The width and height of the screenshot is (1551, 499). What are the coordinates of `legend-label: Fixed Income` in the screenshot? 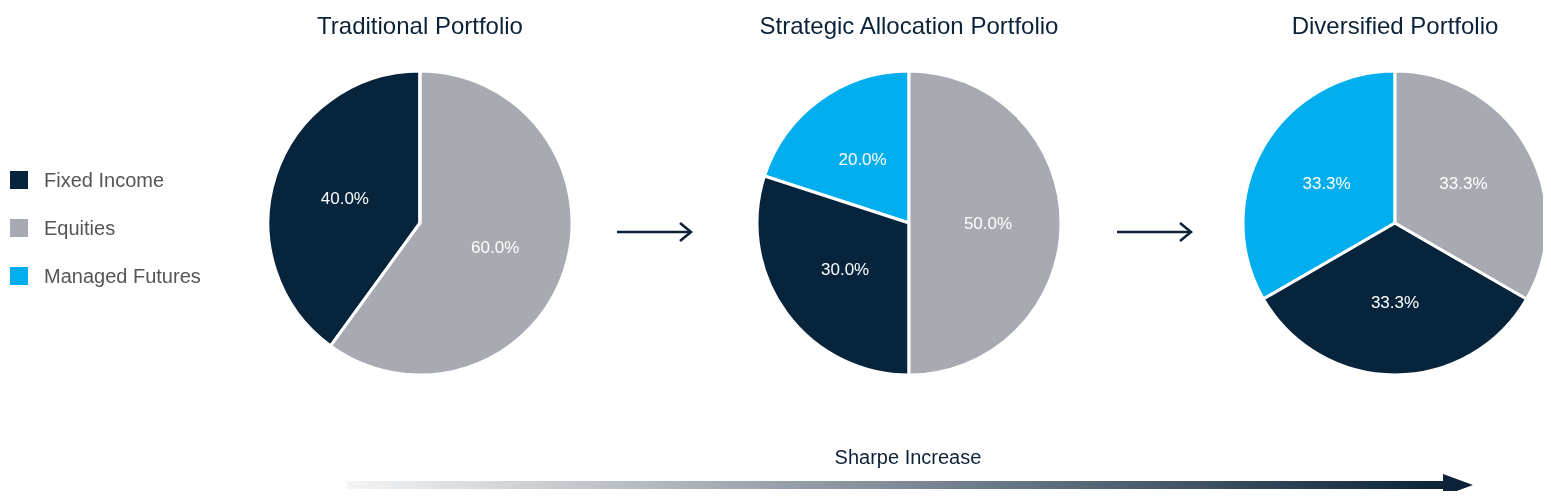 It's located at (104, 180).